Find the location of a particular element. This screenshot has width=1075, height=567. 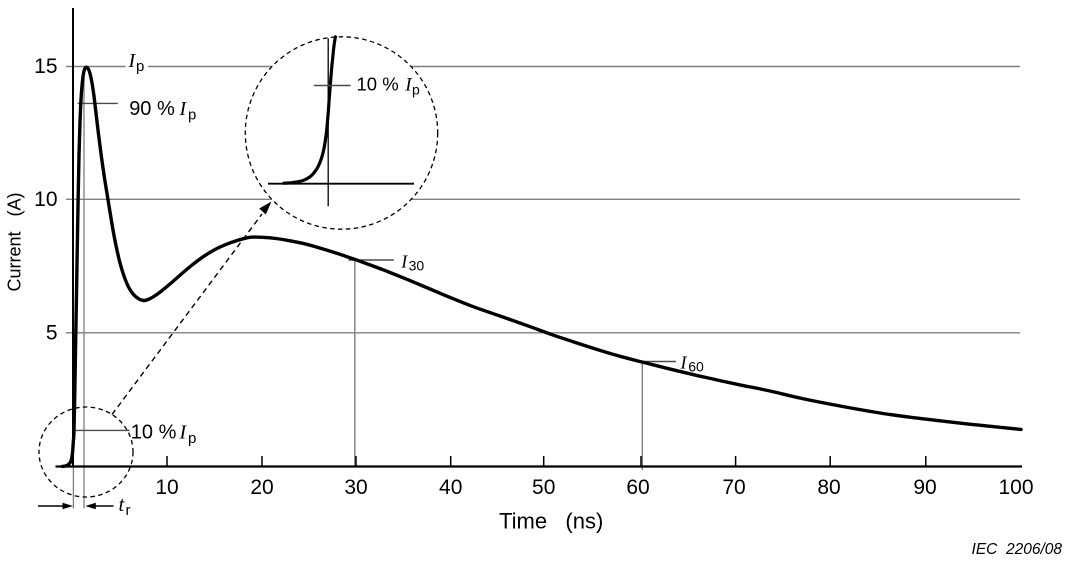

svg-text: 20 is located at coordinates (261, 487).